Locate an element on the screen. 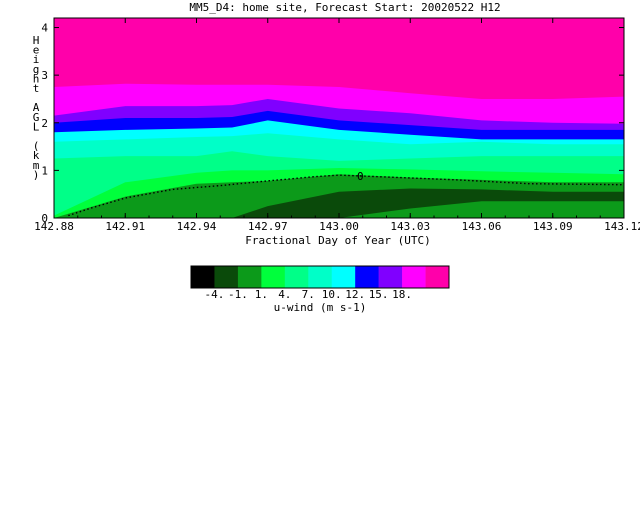 Image resolution: width=640 pixels, height=512 pixels. y-axis-label-char: g is located at coordinates (36, 69).